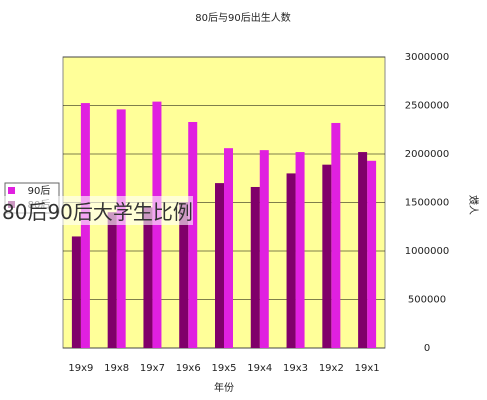 The image size is (487, 400). Describe the element at coordinates (367, 368) in the screenshot. I see `x-tick-label: 19x1` at that location.